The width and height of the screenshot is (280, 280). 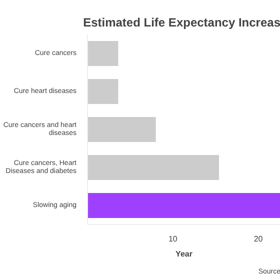 I want to click on chart-title: Estimated Life Expectancy Increas, so click(x=181, y=23).